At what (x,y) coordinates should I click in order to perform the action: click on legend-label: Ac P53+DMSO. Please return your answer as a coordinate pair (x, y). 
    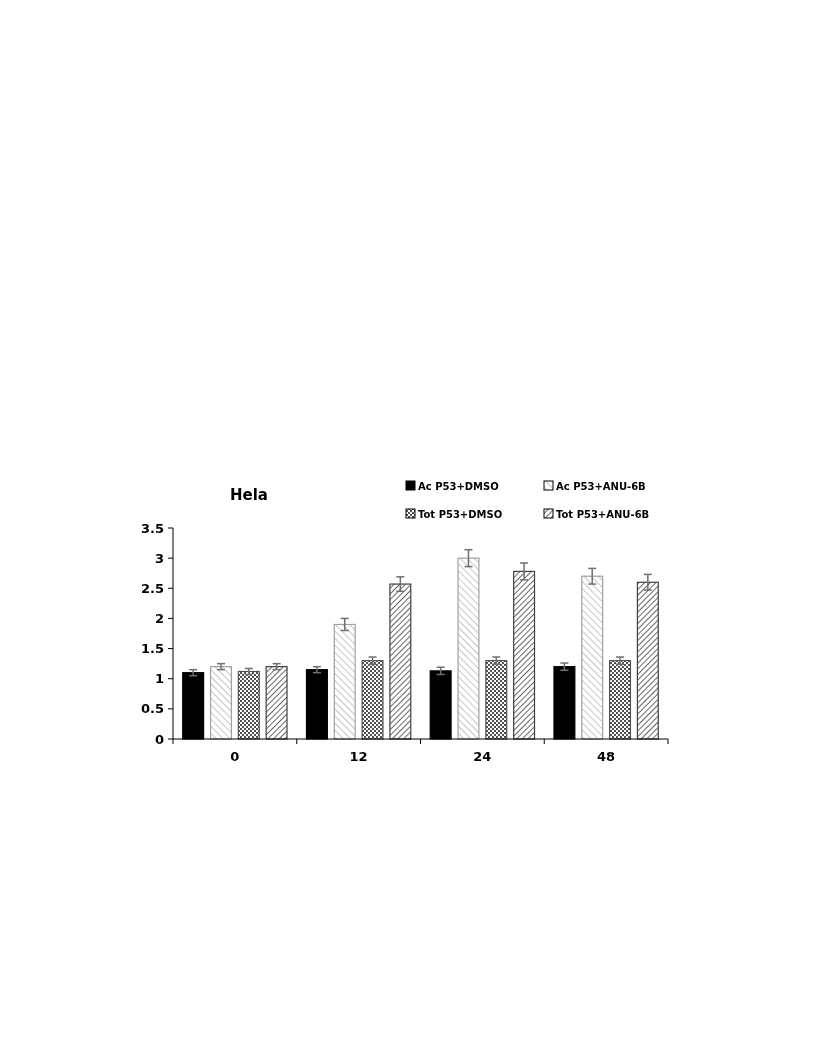
    Looking at the image, I should click on (458, 486).